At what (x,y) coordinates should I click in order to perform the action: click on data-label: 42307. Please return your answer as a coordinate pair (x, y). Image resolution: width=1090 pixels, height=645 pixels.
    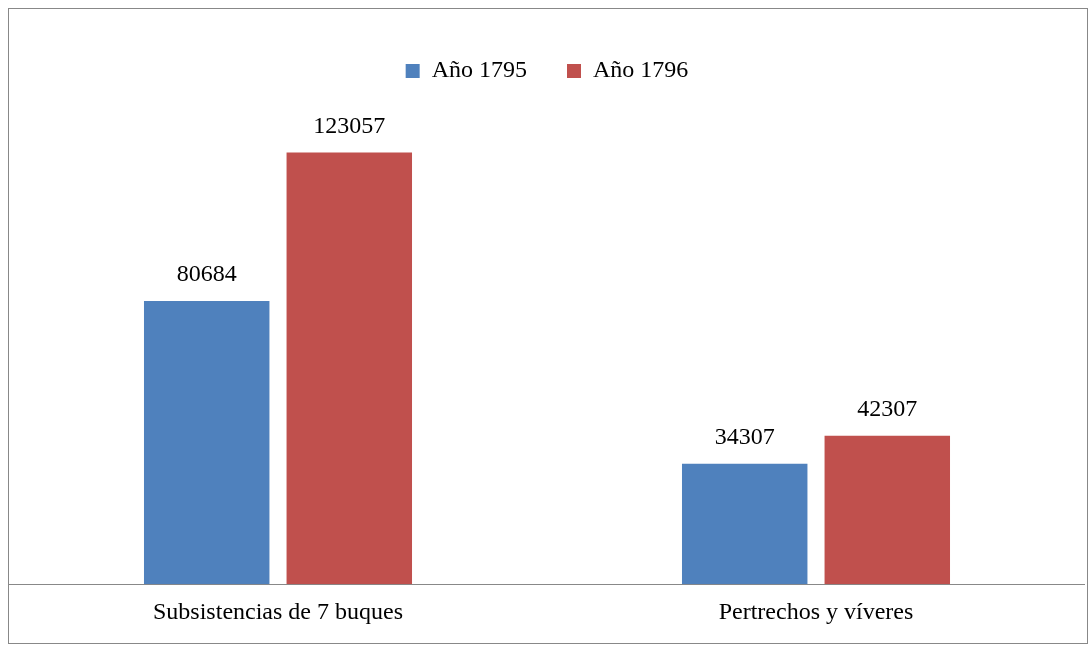
    Looking at the image, I should click on (887, 408).